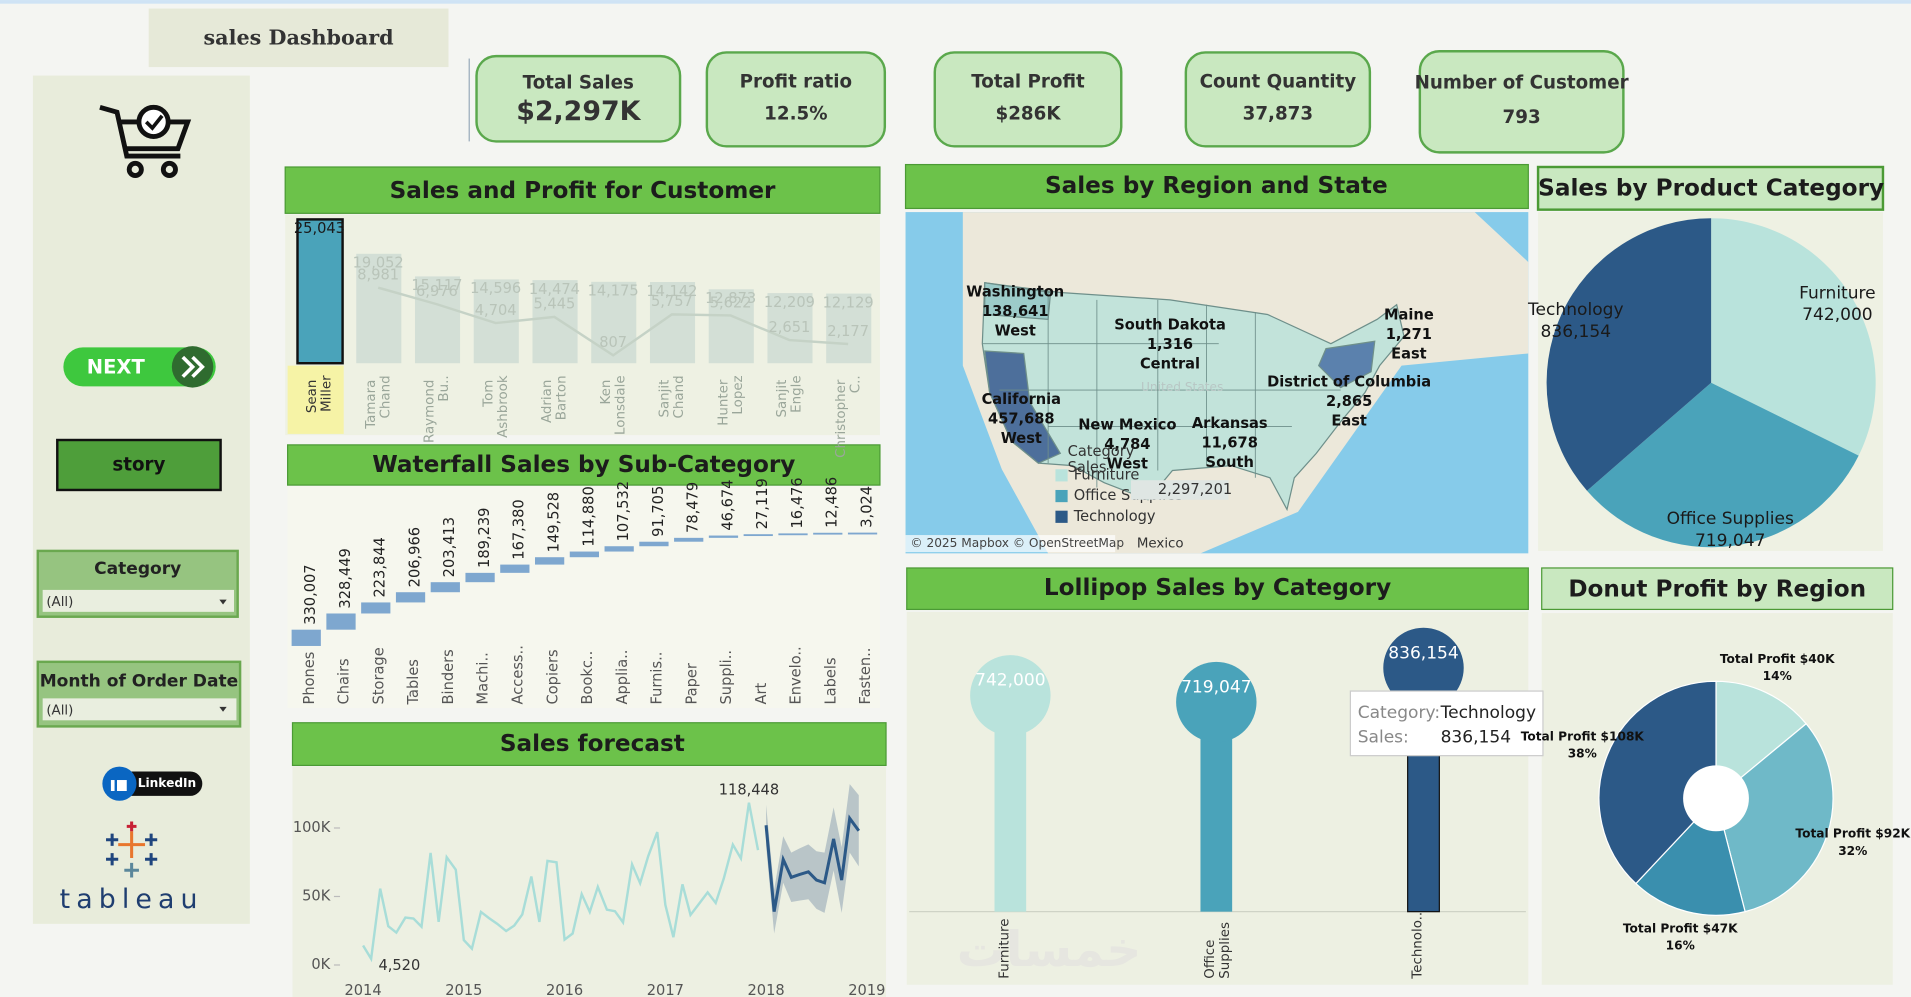 This screenshot has height=997, width=1911. I want to click on linkedin-pill, so click(161, 783).